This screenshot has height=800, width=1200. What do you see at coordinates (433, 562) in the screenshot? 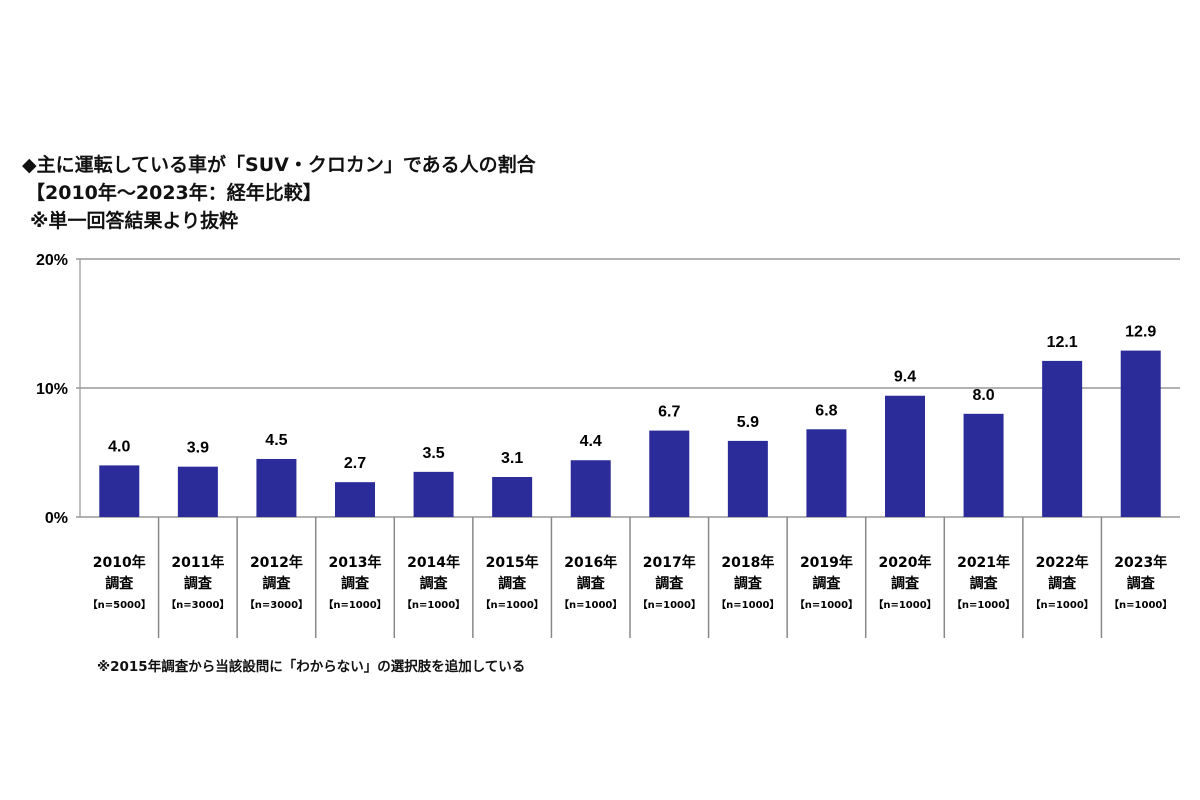
I see `x-tick-label: 2014年` at bounding box center [433, 562].